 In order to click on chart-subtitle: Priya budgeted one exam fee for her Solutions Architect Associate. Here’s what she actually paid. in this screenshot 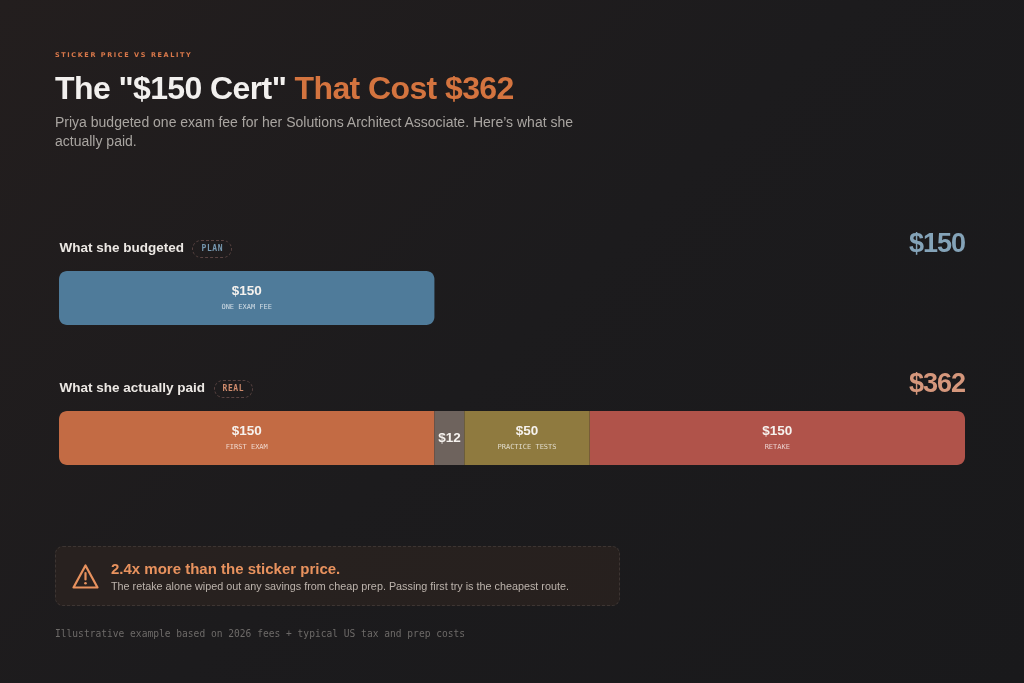, I will do `click(315, 132)`.